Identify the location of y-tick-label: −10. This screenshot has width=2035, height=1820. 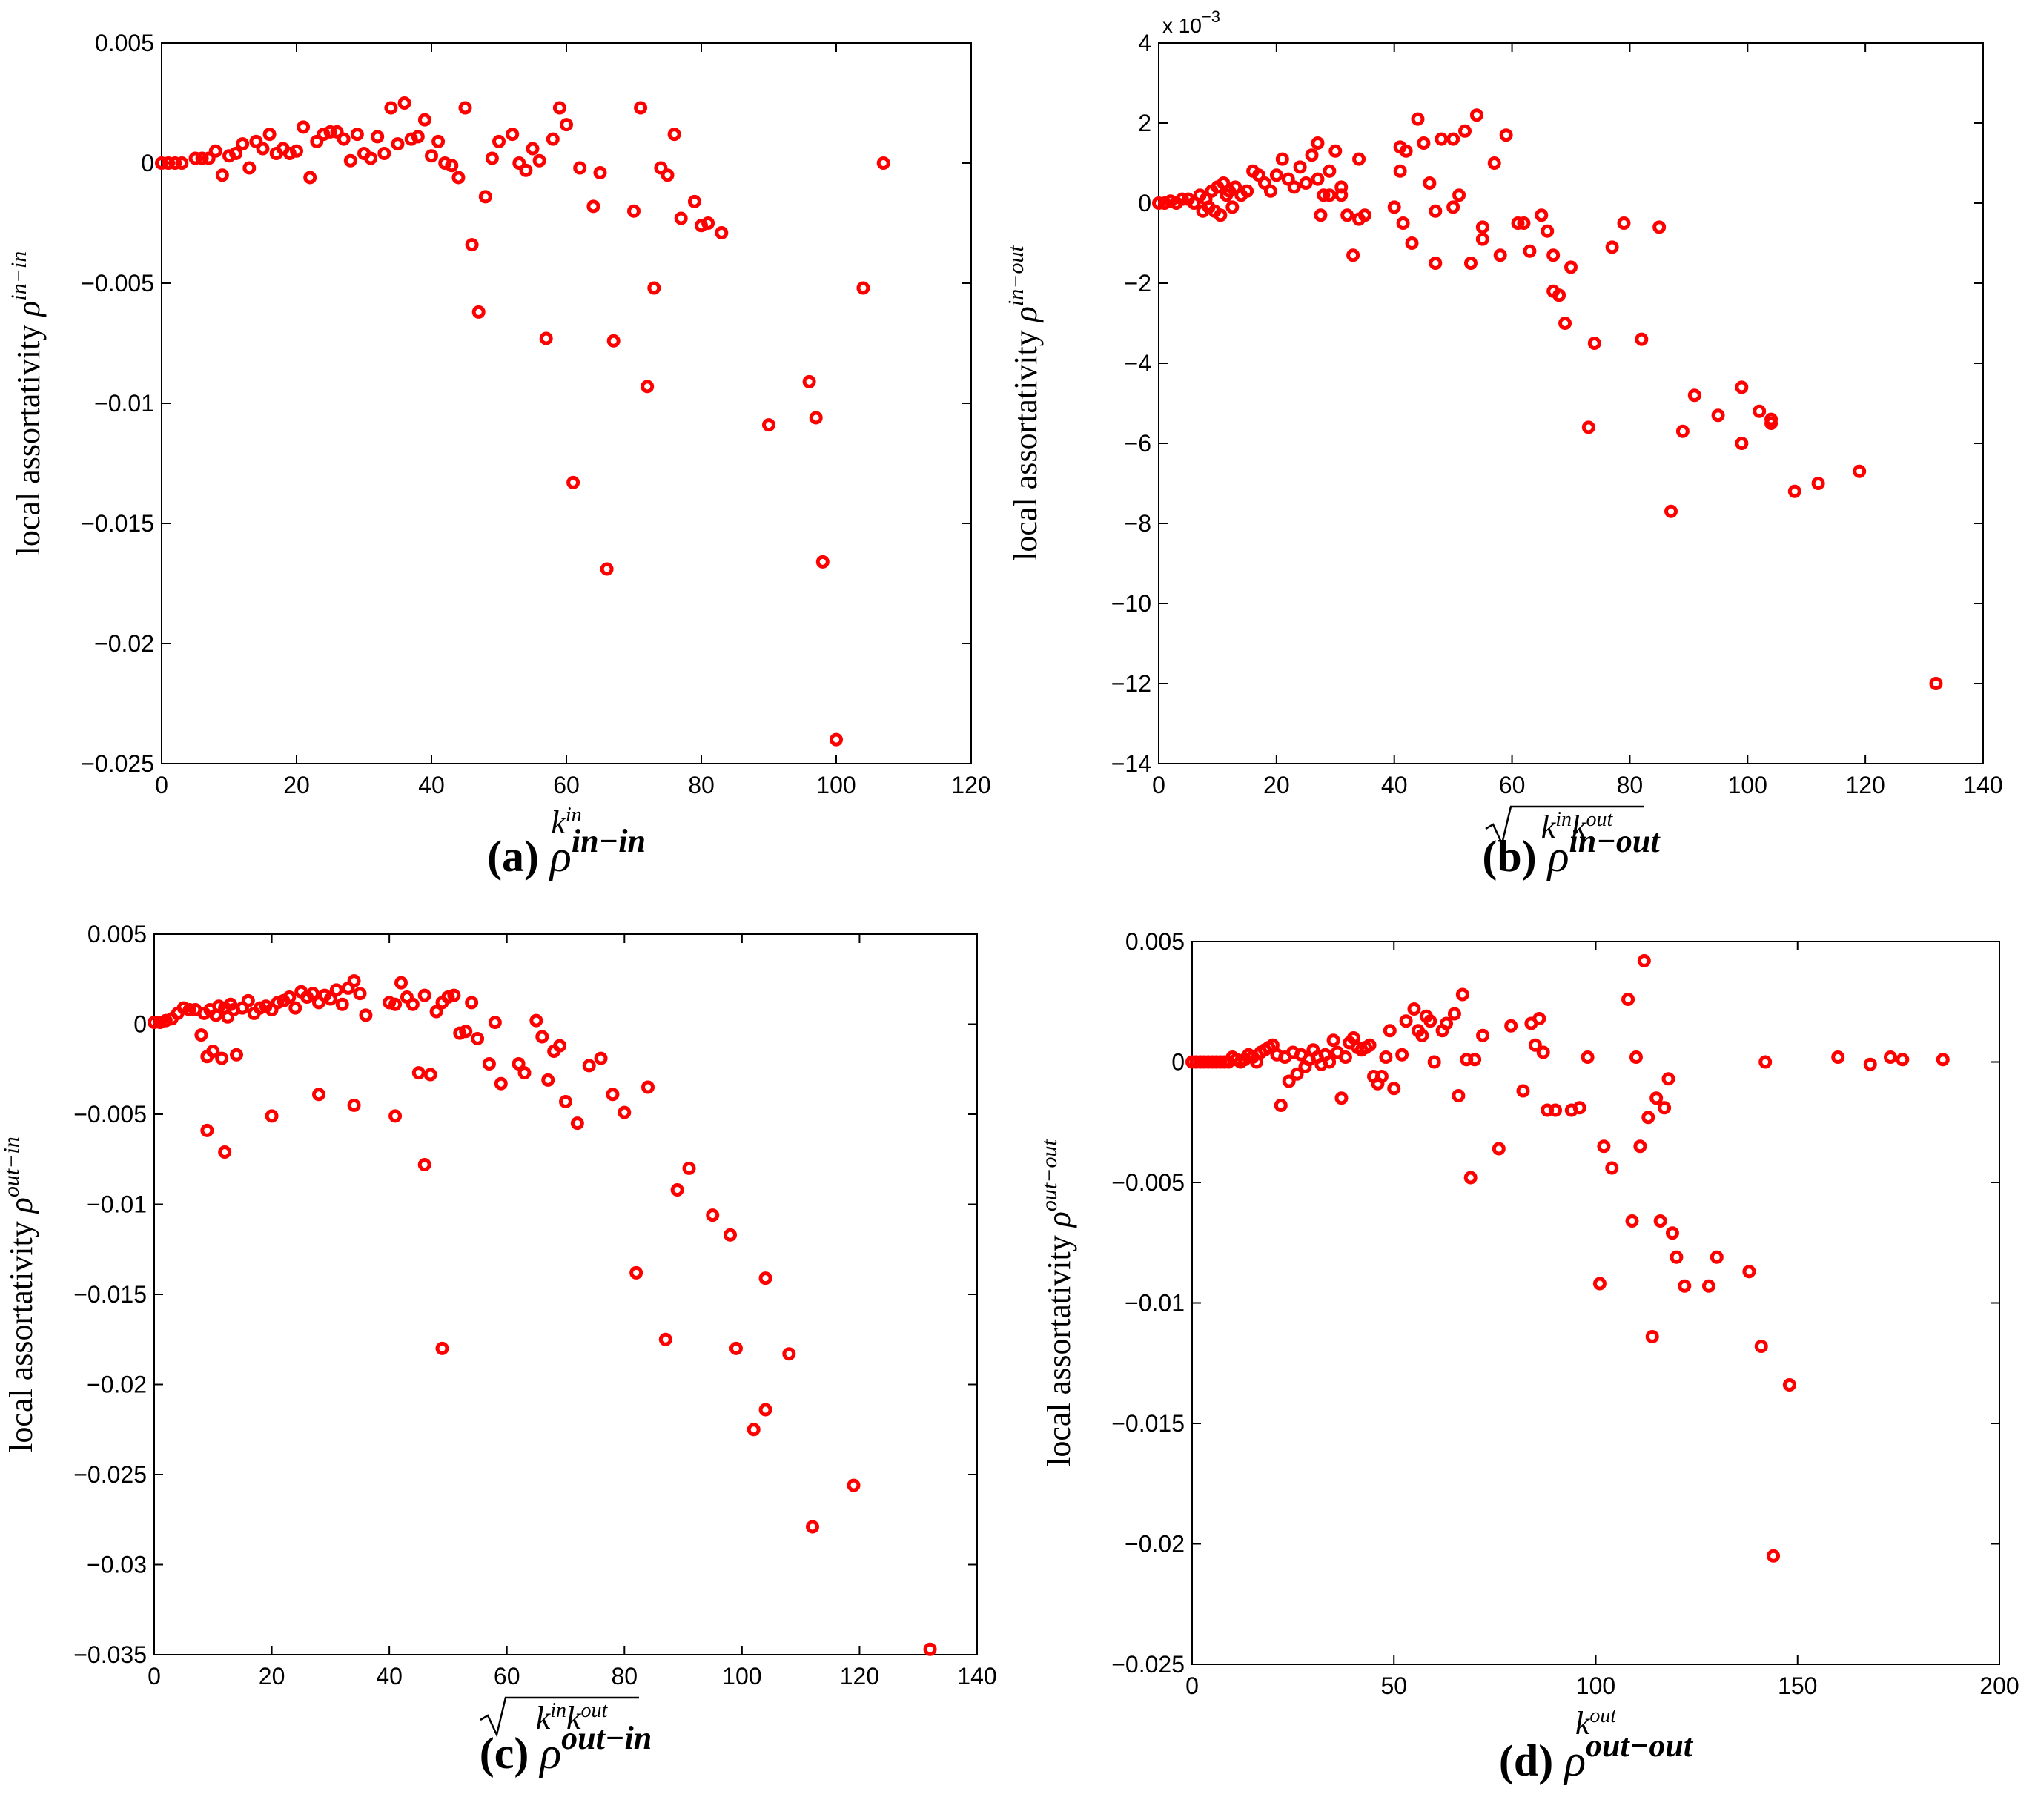
(1131, 603).